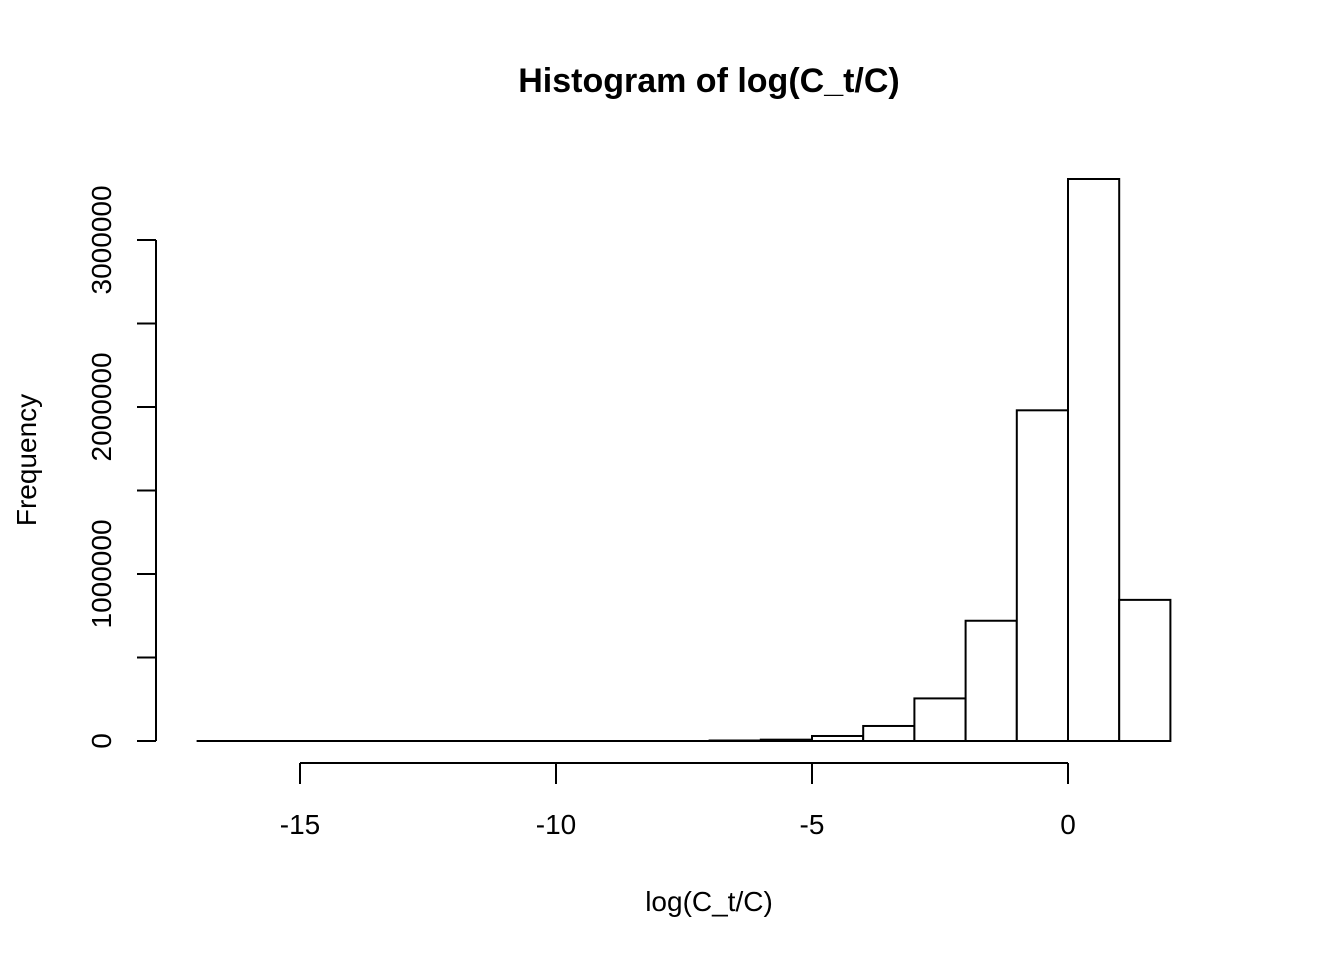  What do you see at coordinates (101, 741) in the screenshot?
I see `y-tick-label: 0` at bounding box center [101, 741].